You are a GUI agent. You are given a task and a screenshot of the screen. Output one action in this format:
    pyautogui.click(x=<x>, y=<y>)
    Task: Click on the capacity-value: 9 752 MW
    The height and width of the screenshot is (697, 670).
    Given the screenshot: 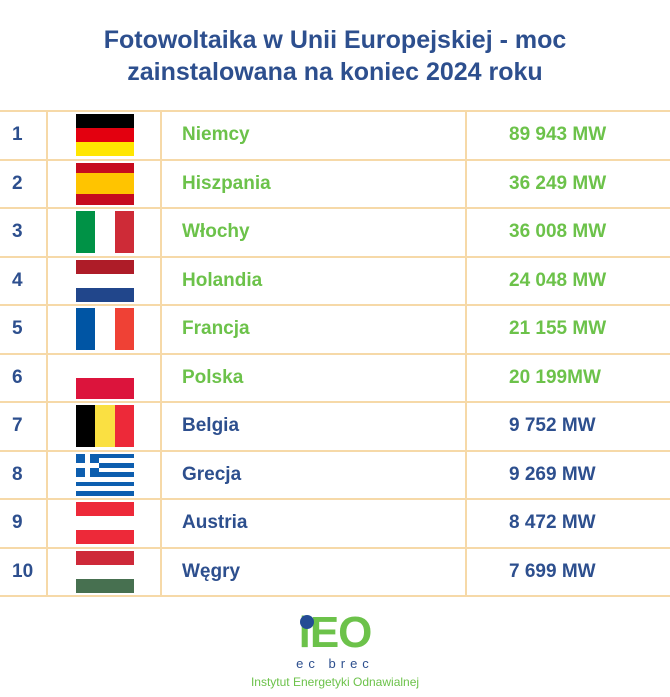 What is the action you would take?
    pyautogui.click(x=567, y=426)
    